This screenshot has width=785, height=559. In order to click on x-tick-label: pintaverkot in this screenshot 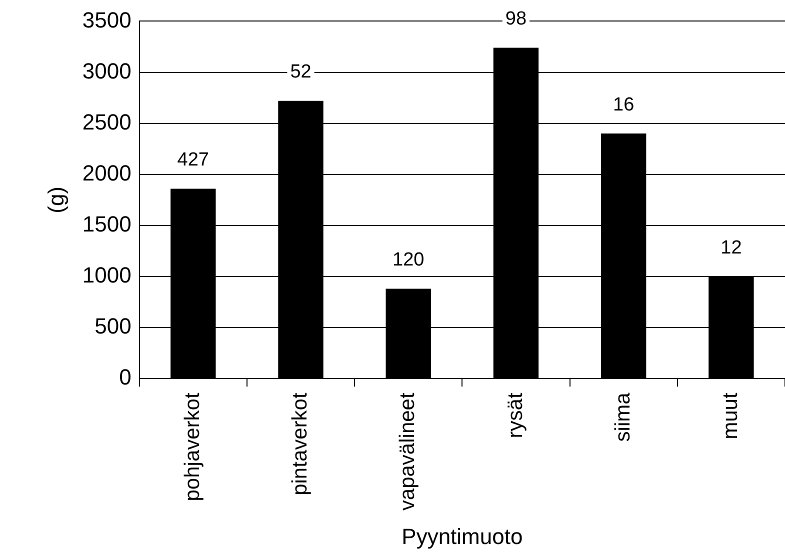, I will do `click(300, 444)`.